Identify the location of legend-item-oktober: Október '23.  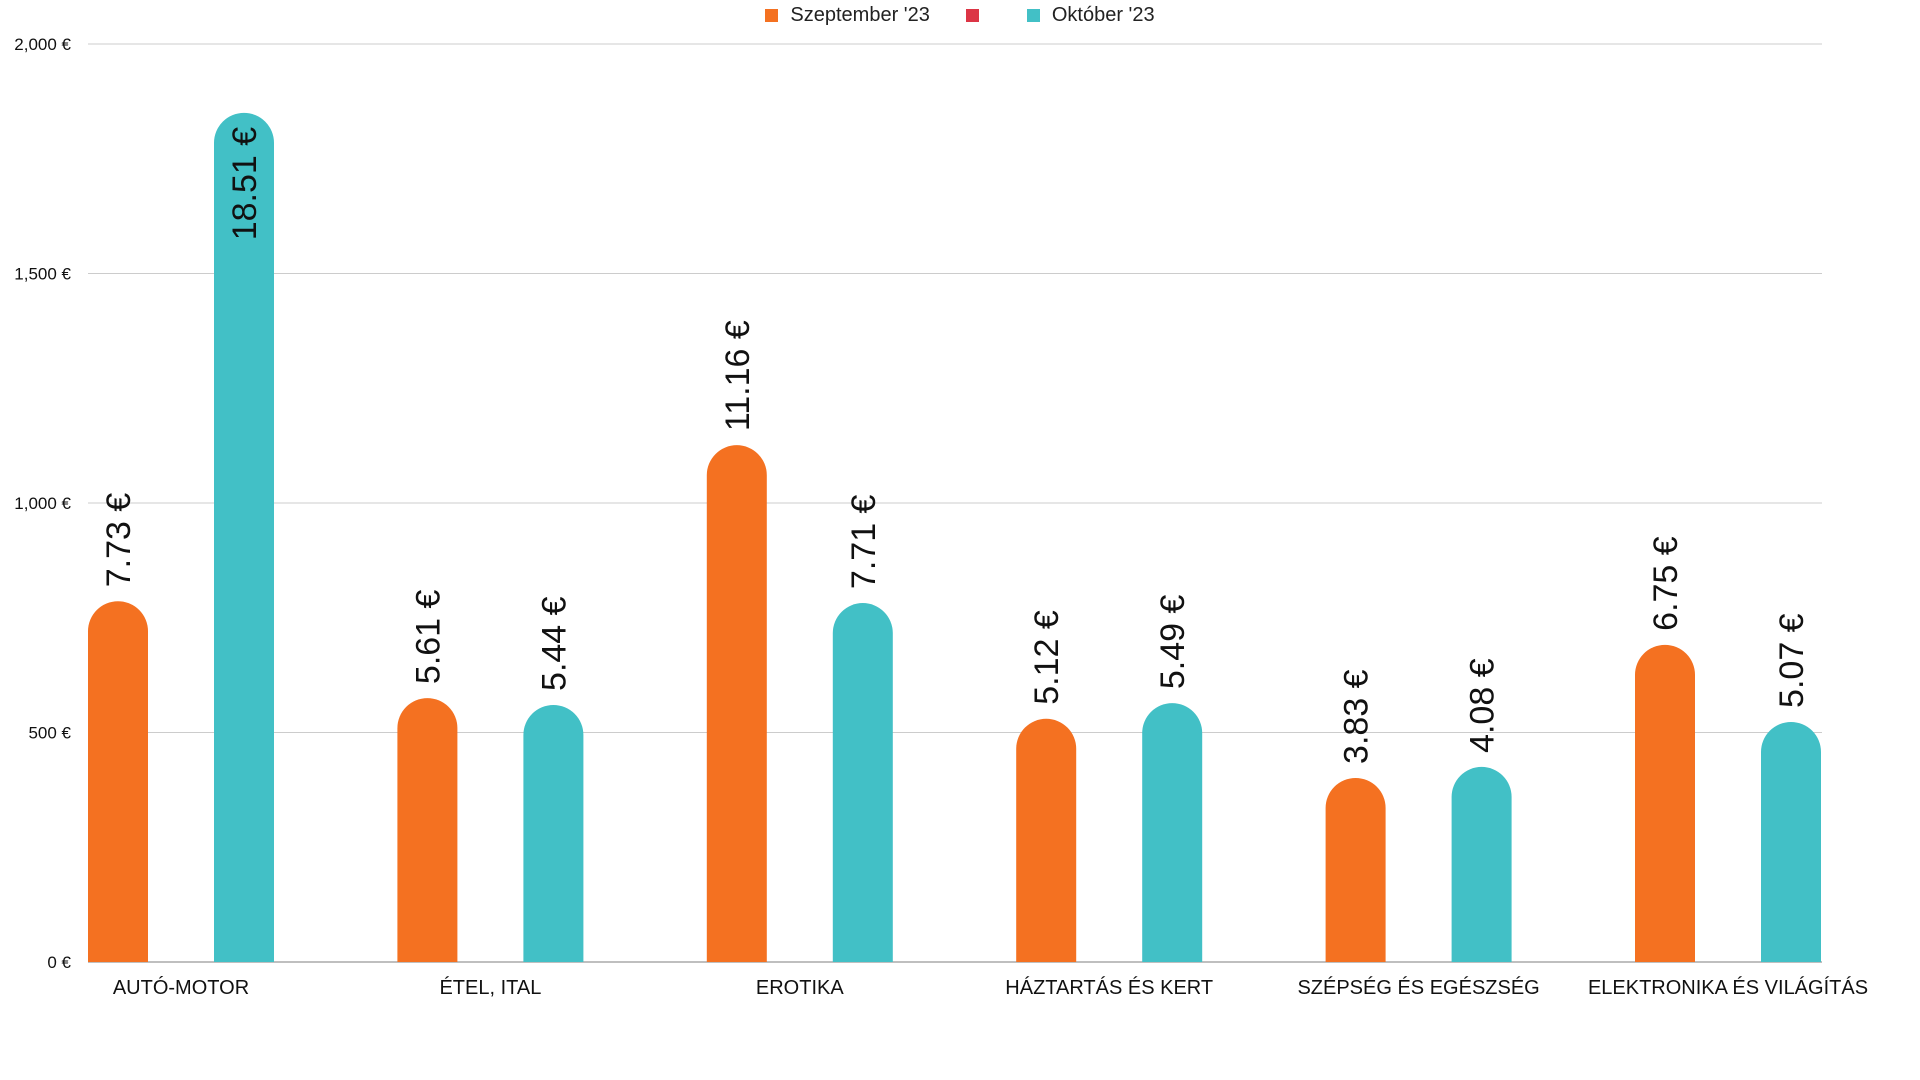
(1090, 15).